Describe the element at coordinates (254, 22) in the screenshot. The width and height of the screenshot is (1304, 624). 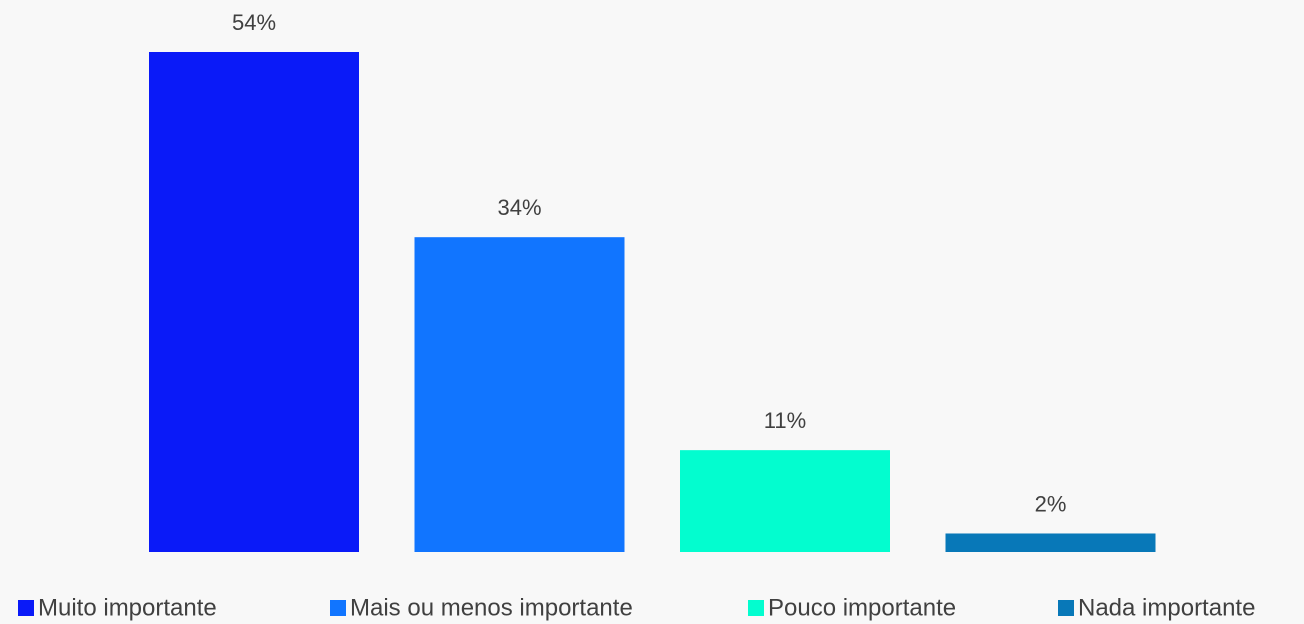
I see `data-label: 54%` at that location.